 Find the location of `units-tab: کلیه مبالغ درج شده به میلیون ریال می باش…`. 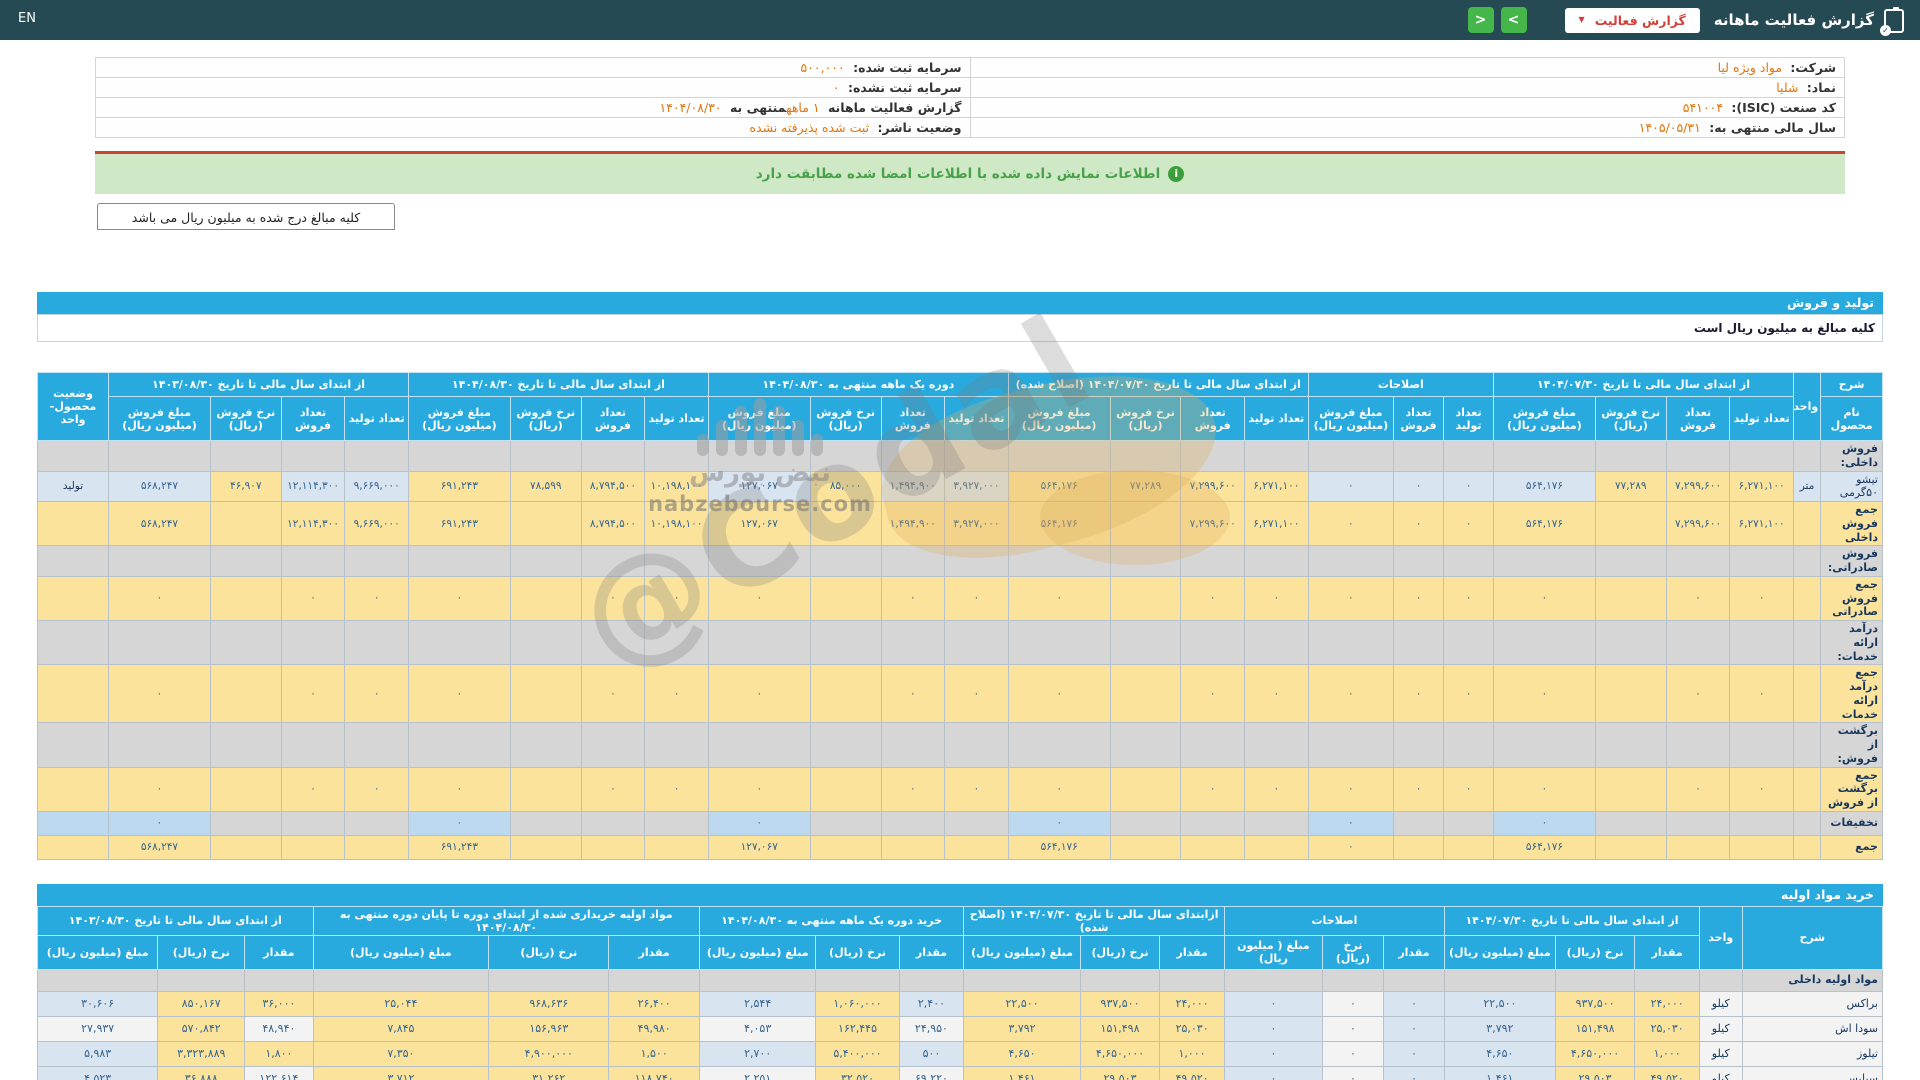

units-tab: کلیه مبالغ درج شده به میلیون ریال می باش… is located at coordinates (246, 216).